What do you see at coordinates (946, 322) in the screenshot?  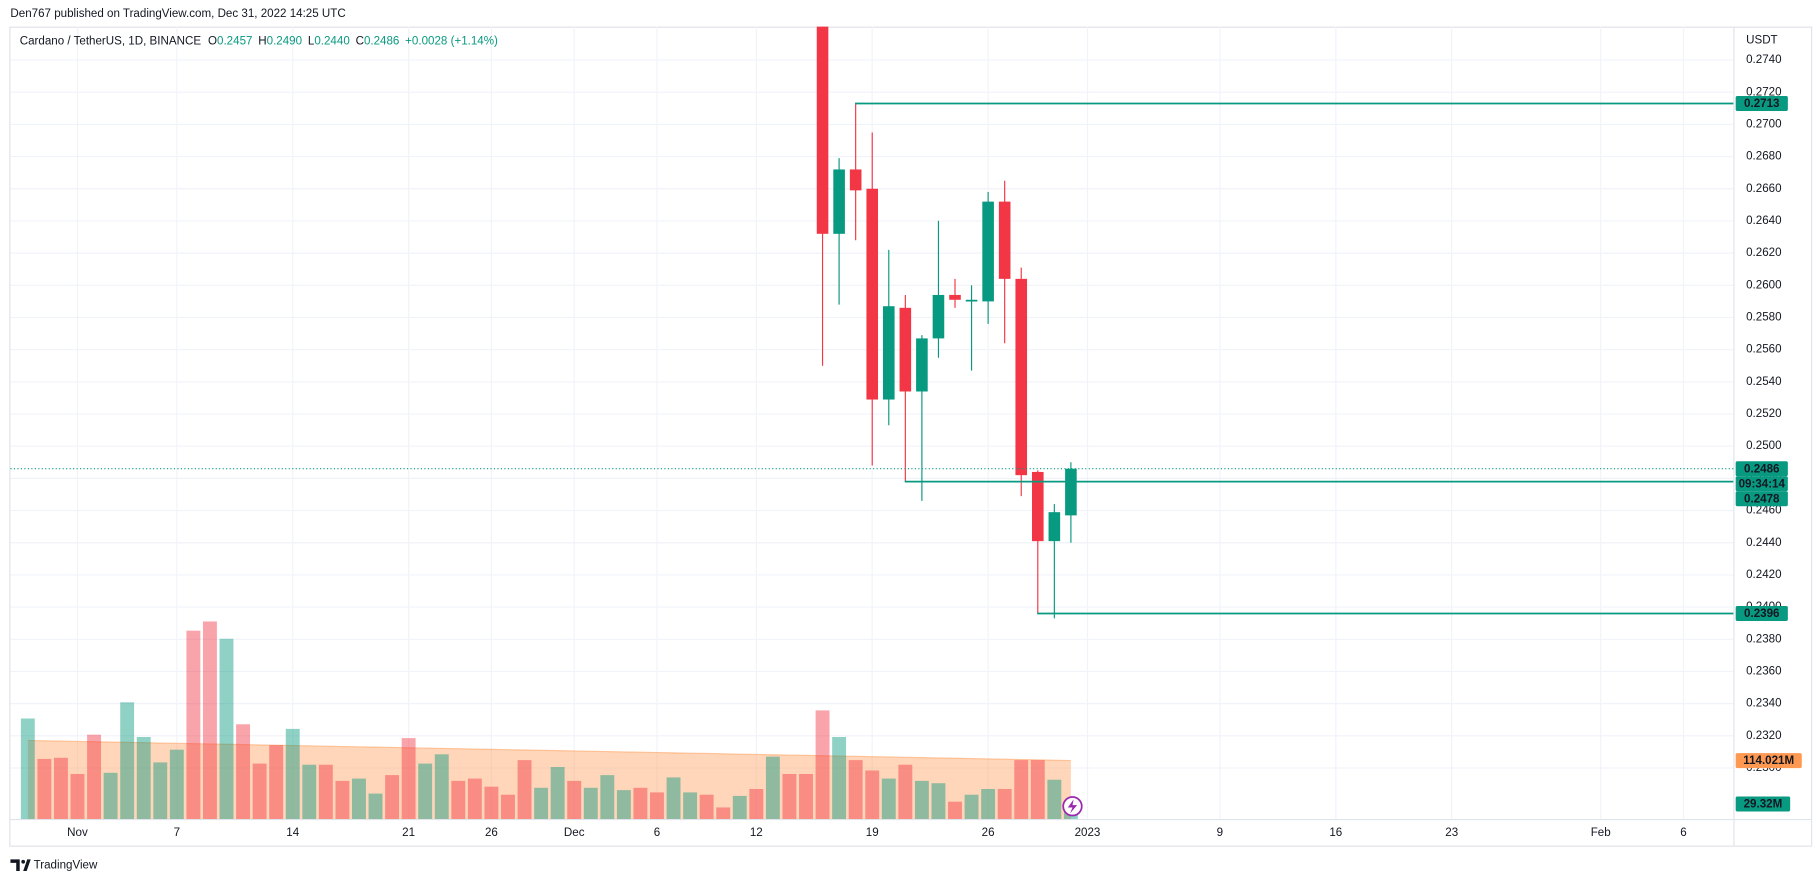 I see `candles` at bounding box center [946, 322].